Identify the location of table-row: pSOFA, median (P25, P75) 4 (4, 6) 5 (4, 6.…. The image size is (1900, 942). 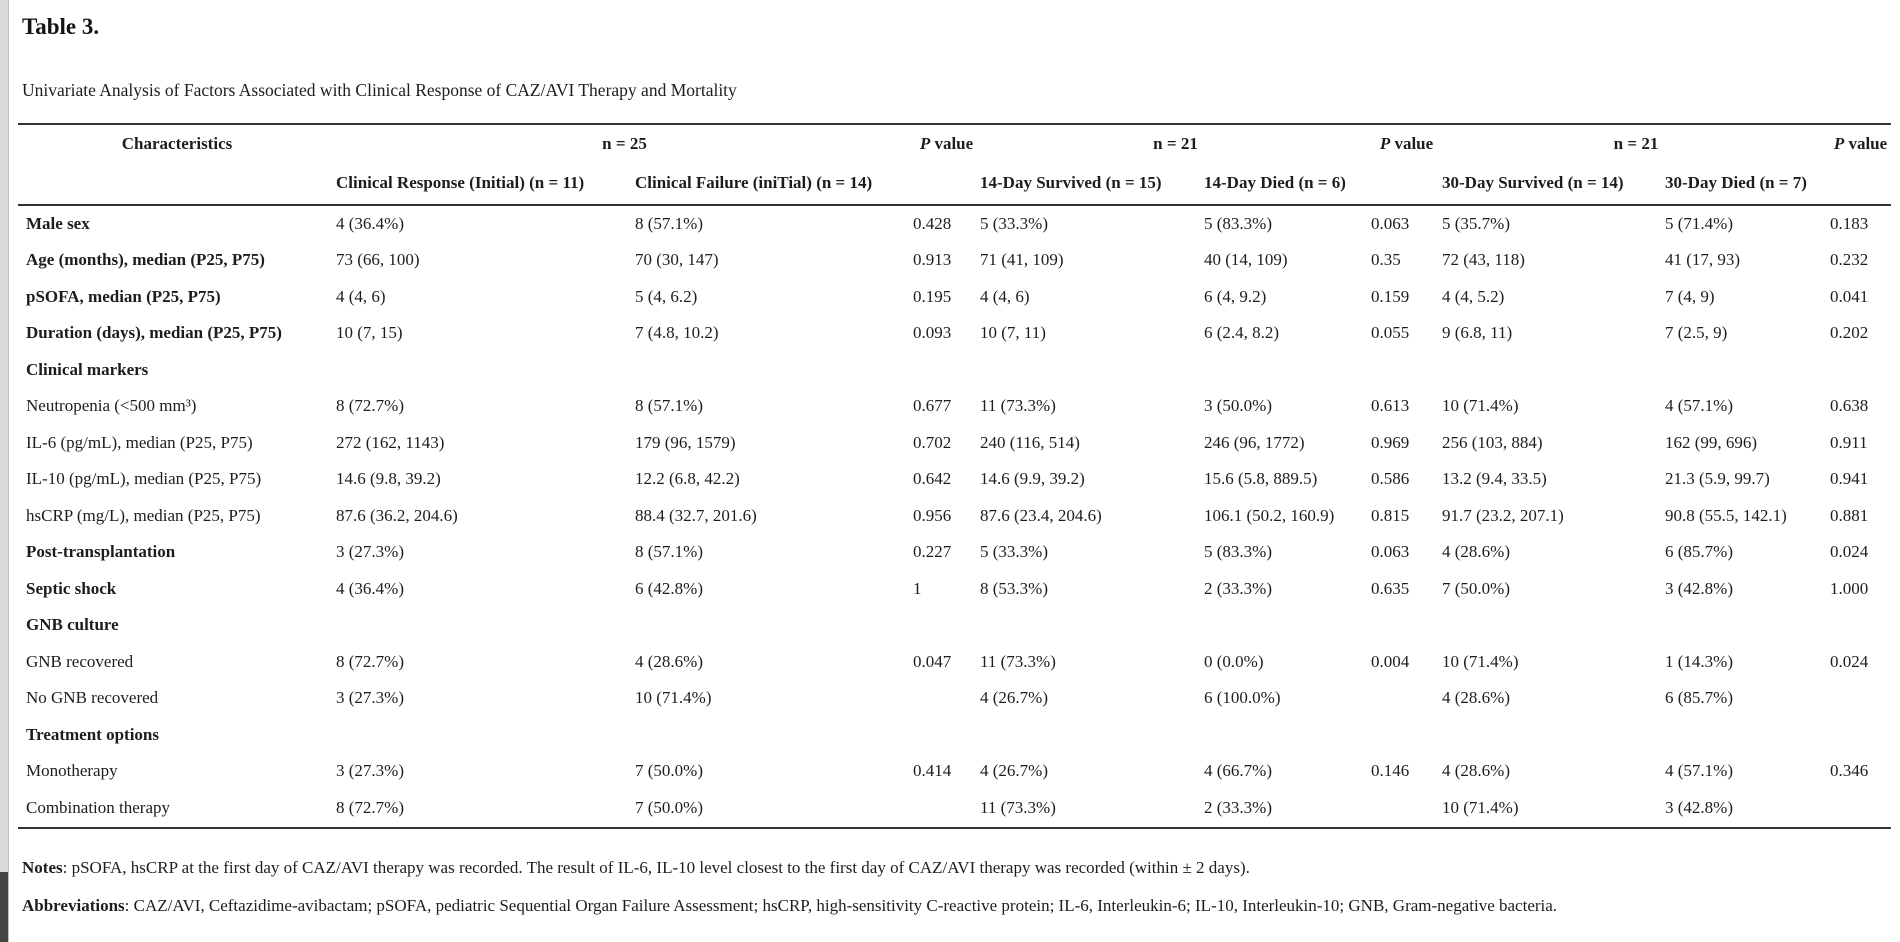
(954, 297).